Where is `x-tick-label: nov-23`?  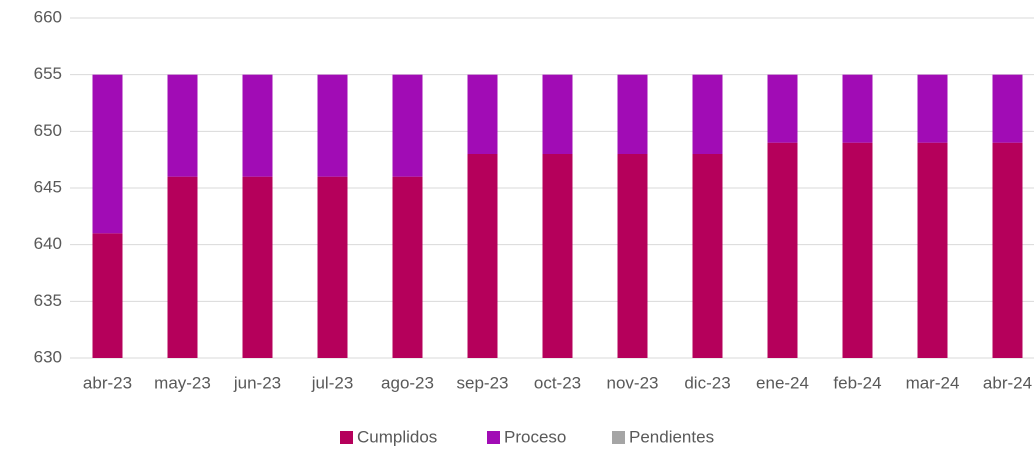
x-tick-label: nov-23 is located at coordinates (633, 382).